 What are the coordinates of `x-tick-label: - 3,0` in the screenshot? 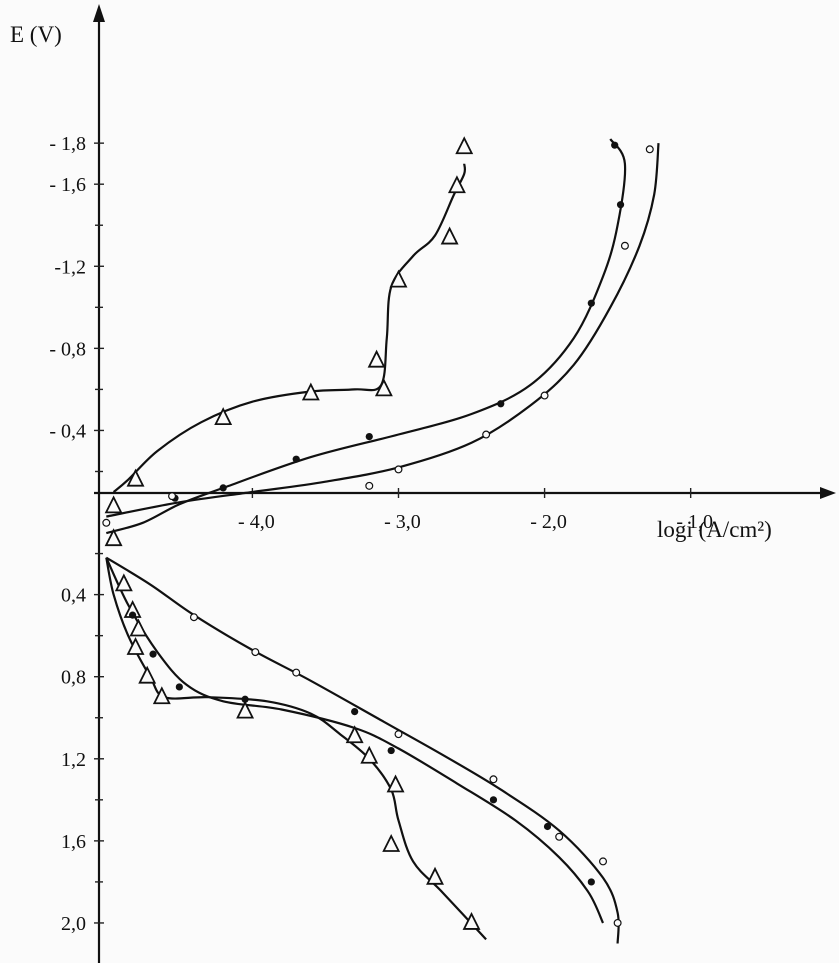 It's located at (402, 522).